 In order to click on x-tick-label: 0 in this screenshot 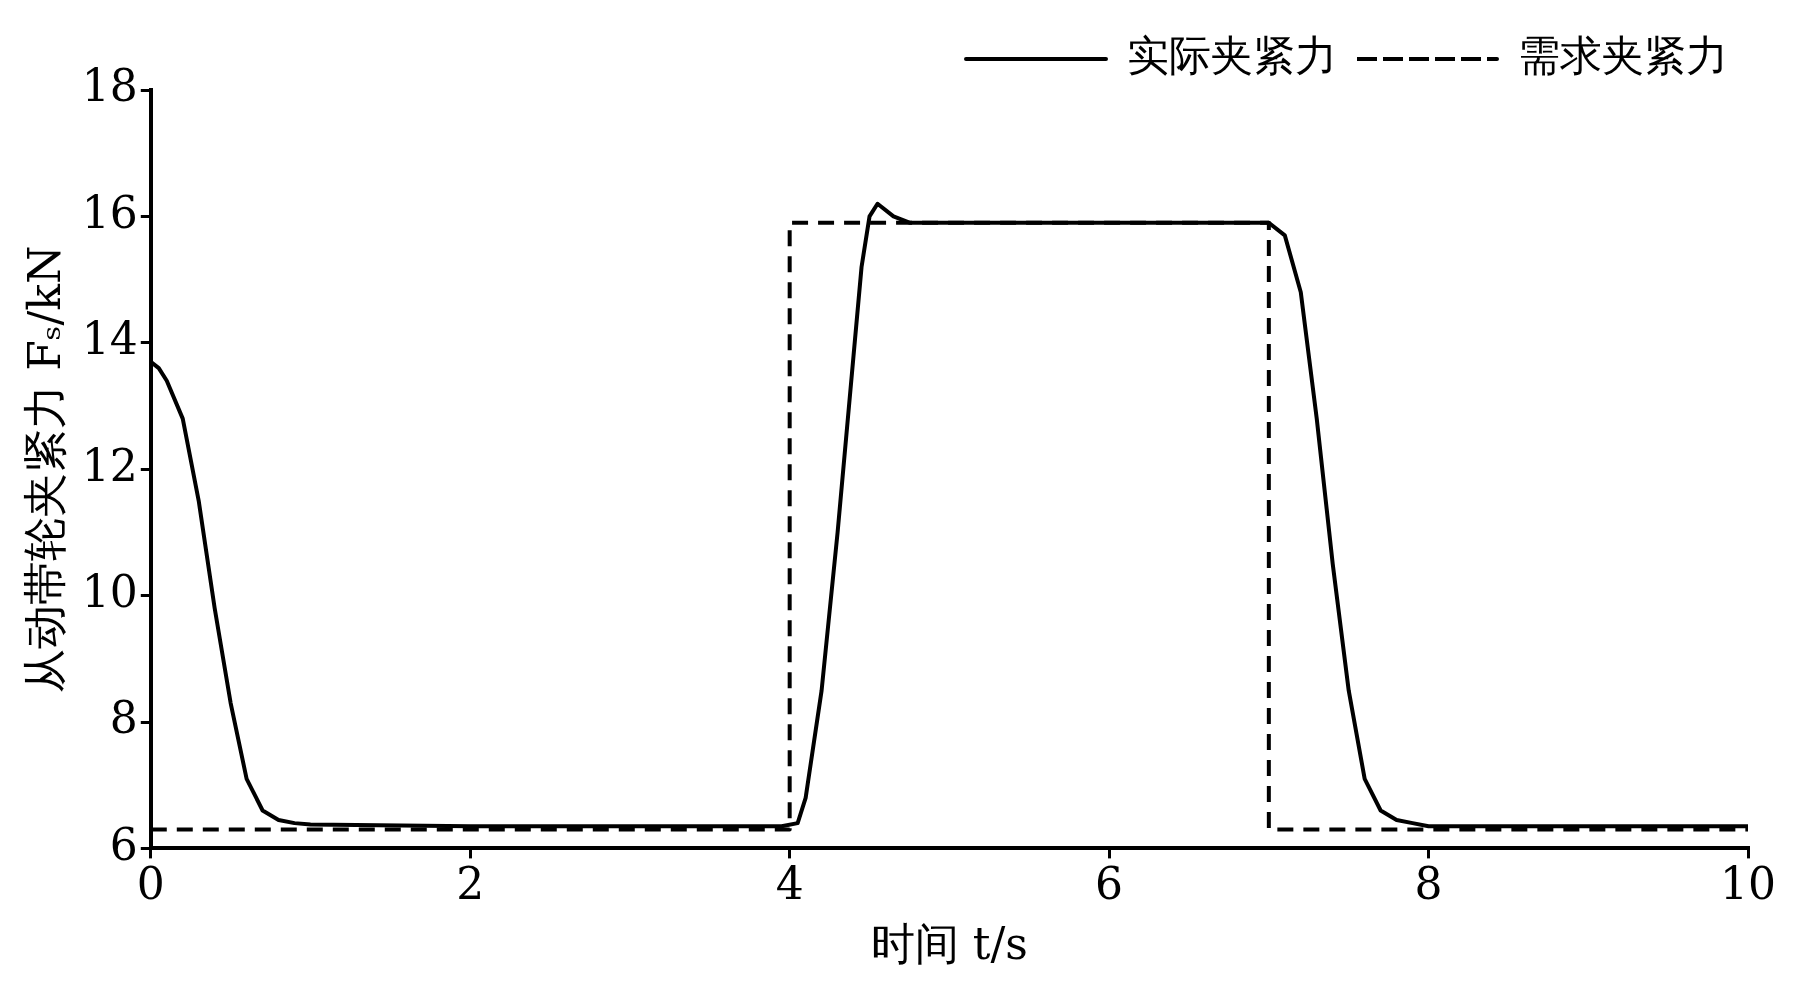, I will do `click(150, 884)`.